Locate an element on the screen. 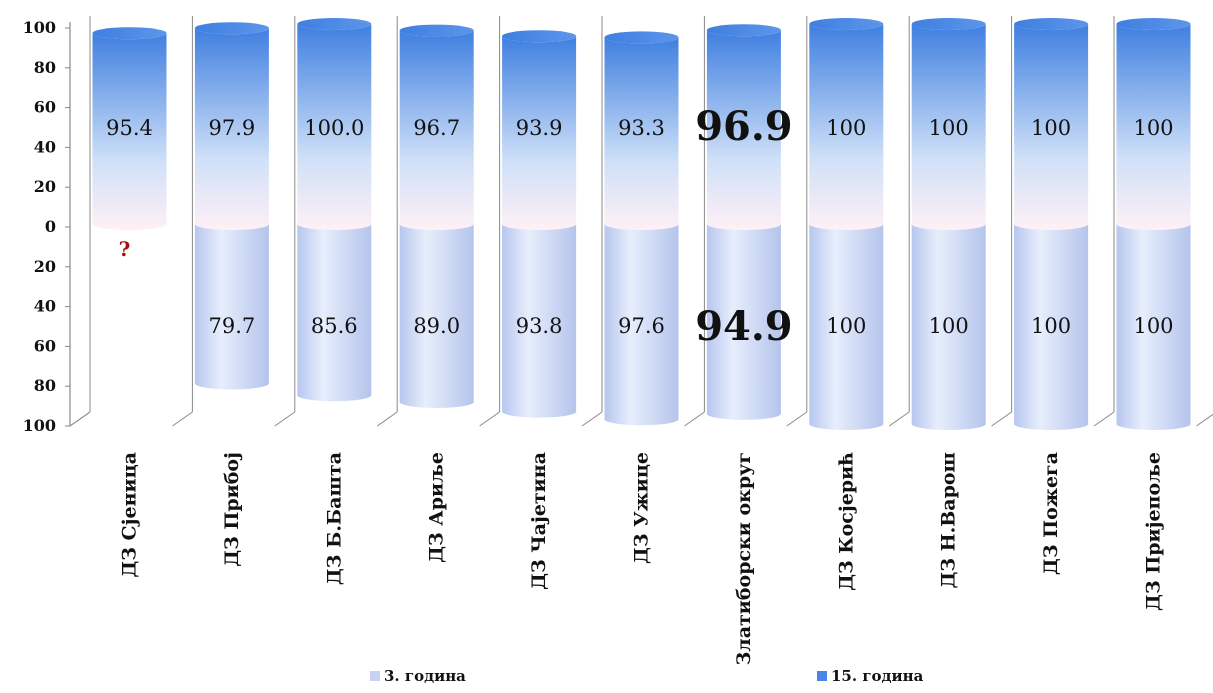  bar-15-godina-дз-б-башта is located at coordinates (334, 124).